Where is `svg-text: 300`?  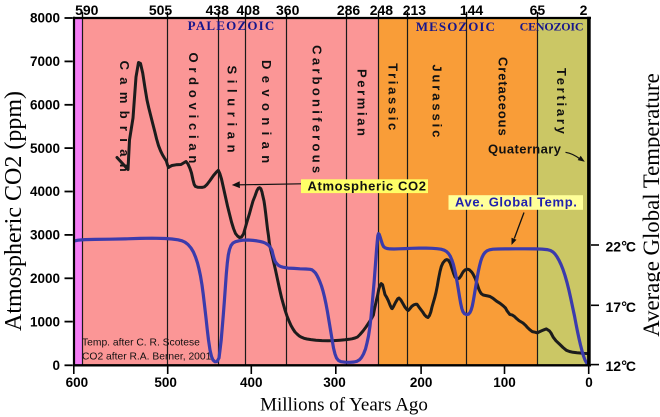
svg-text: 300 is located at coordinates (334, 382).